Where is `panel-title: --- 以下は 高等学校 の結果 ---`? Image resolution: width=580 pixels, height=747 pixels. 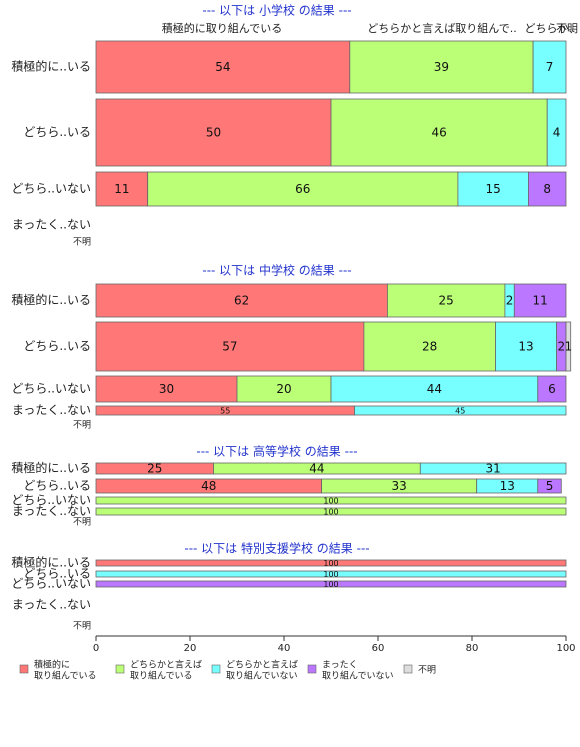 panel-title: --- 以下は 高等学校 の結果 --- is located at coordinates (276, 451).